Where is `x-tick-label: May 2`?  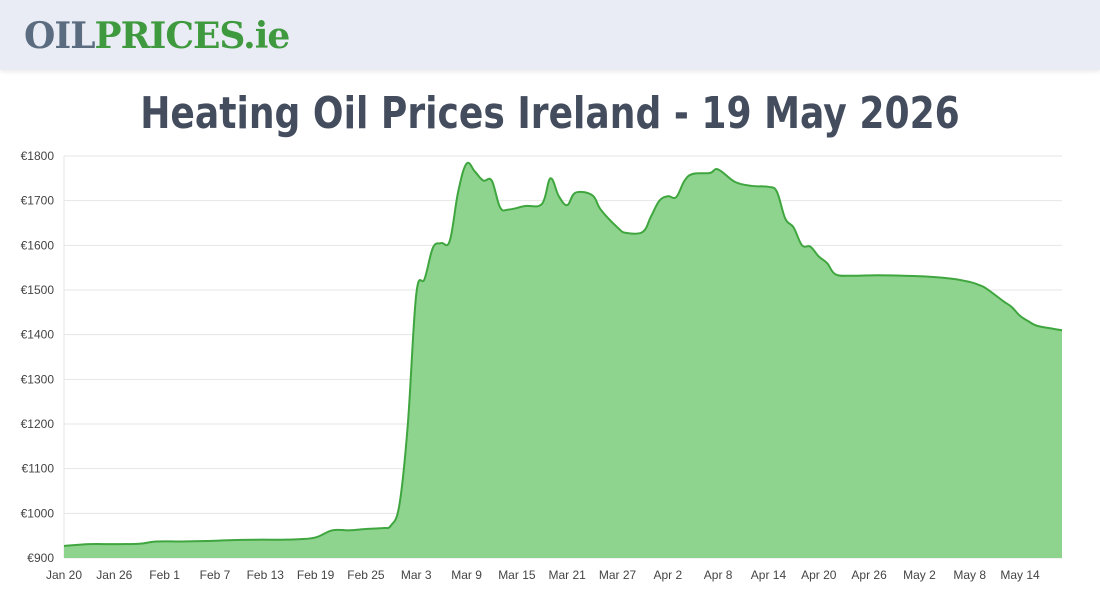
x-tick-label: May 2 is located at coordinates (919, 575).